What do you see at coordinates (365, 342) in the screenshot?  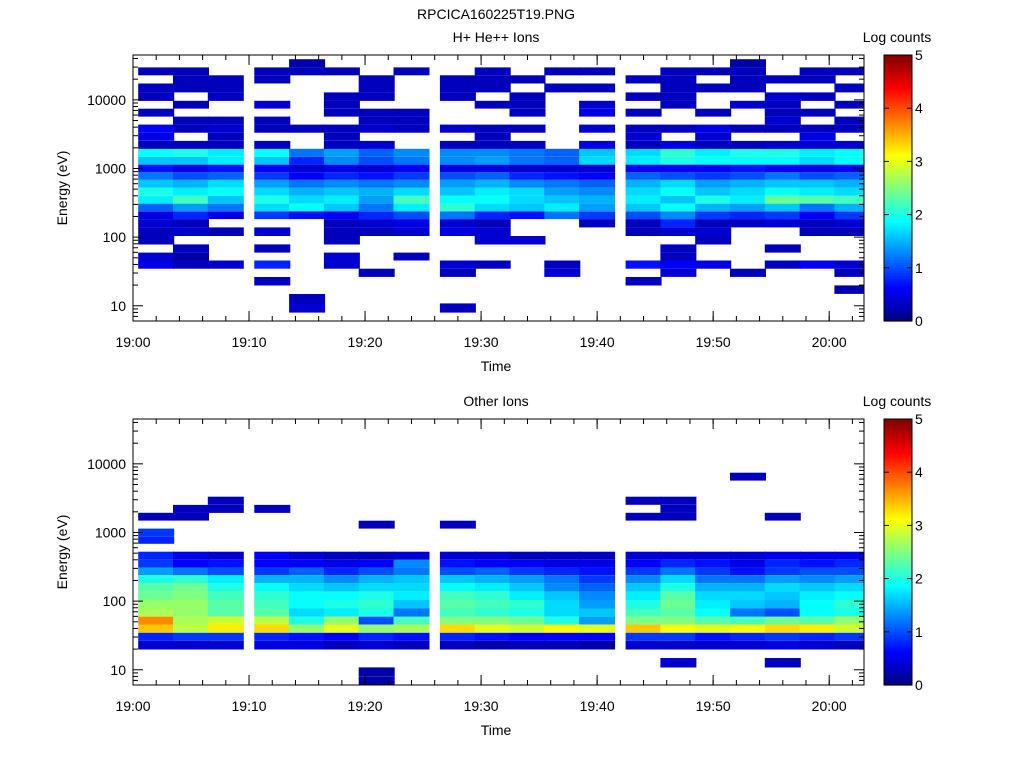 I see `x-tick-label: 19:20` at bounding box center [365, 342].